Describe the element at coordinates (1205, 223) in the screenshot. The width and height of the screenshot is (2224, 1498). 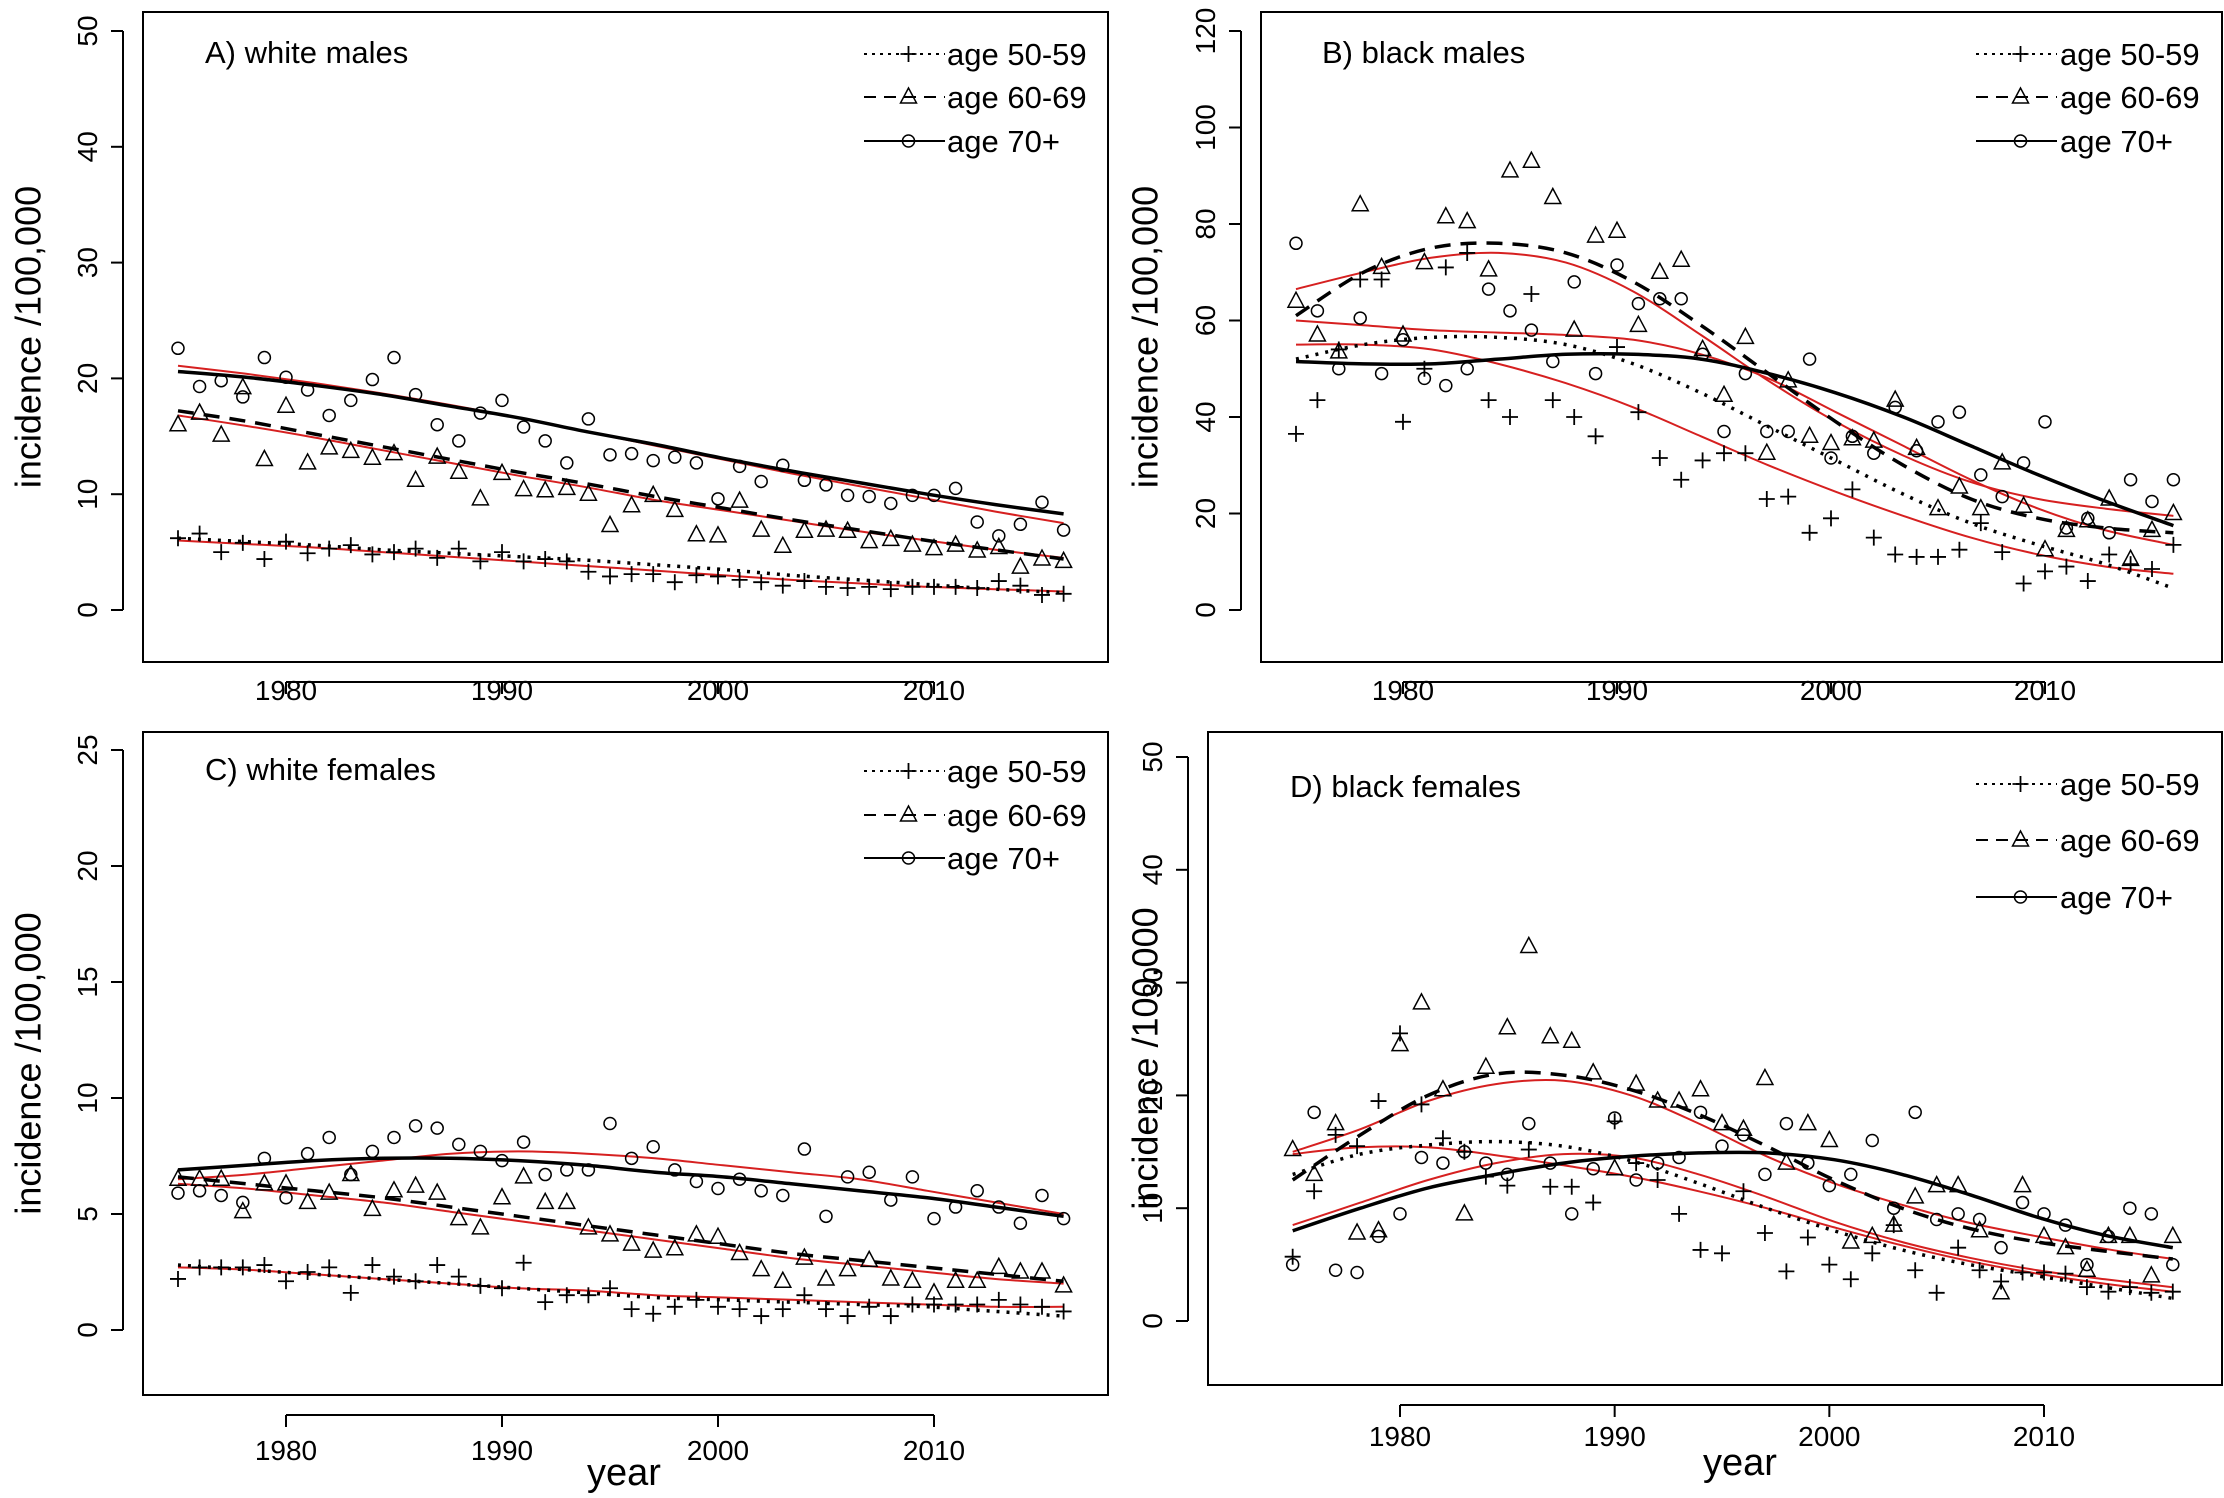
I see `y-tick-label: 80` at that location.